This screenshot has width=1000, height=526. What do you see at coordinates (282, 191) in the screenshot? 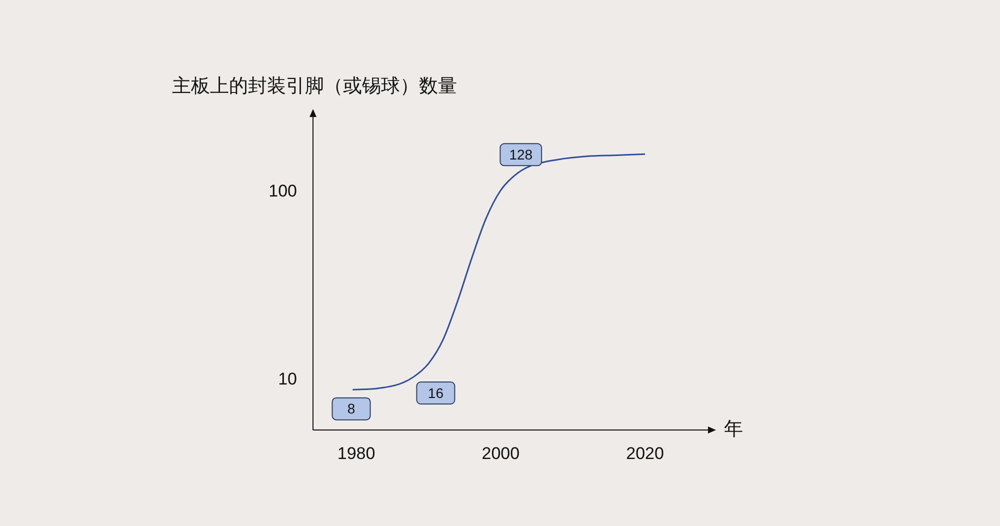
I see `y-tick-label: 100` at bounding box center [282, 191].